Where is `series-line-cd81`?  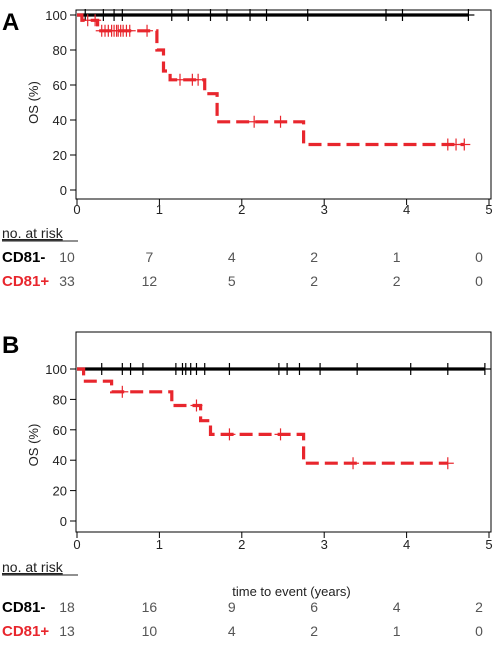
series-line-cd81 is located at coordinates (262, 416).